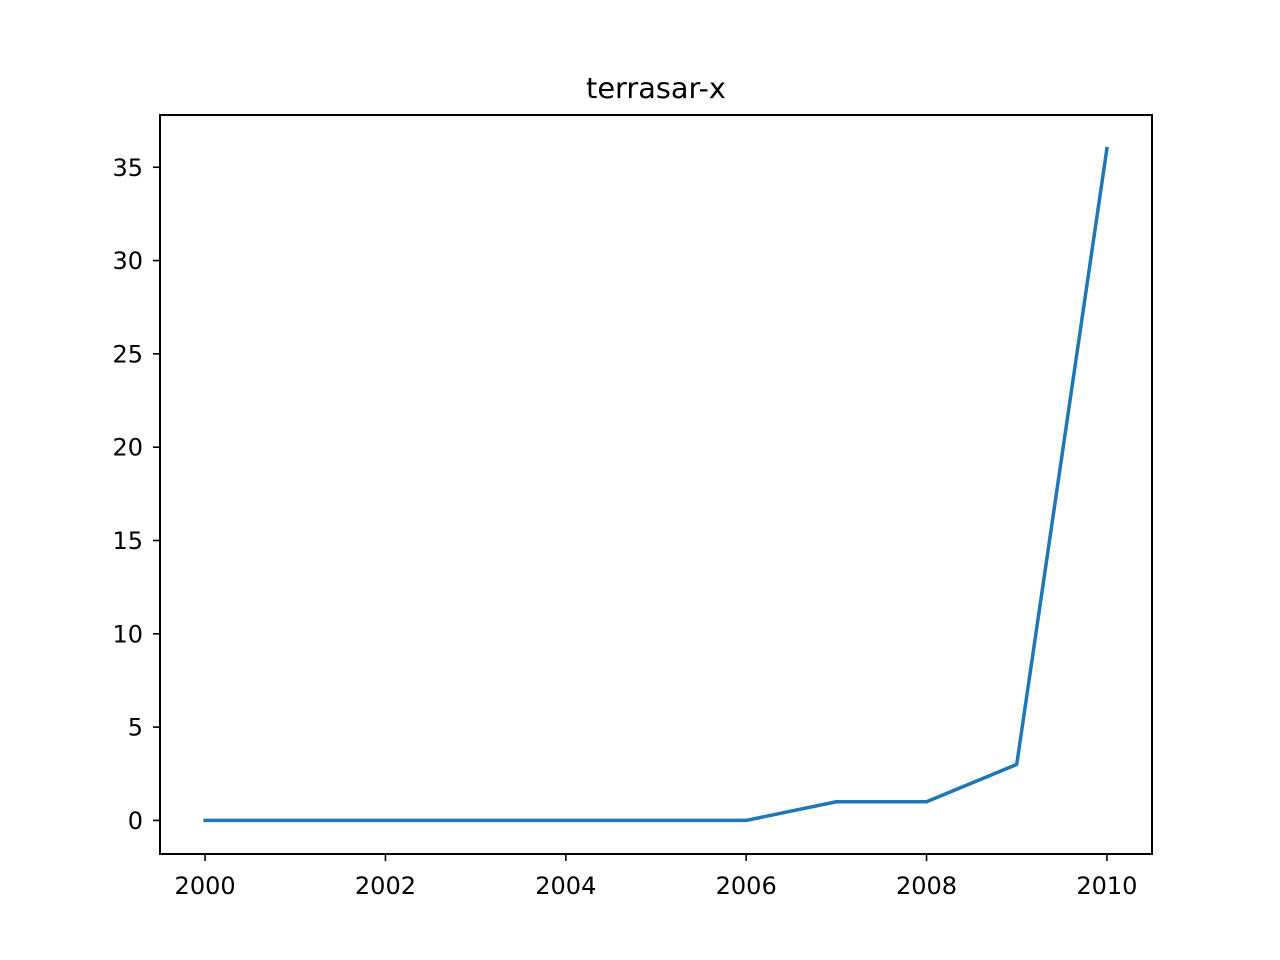 Image resolution: width=1280 pixels, height=960 pixels. Describe the element at coordinates (127, 261) in the screenshot. I see `y-tick-label: 30` at that location.